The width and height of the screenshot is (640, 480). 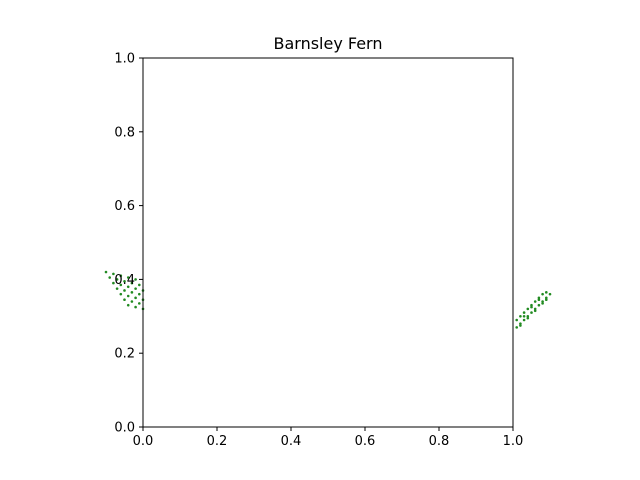 I want to click on y-tick-label: 0.4, so click(x=124, y=280).